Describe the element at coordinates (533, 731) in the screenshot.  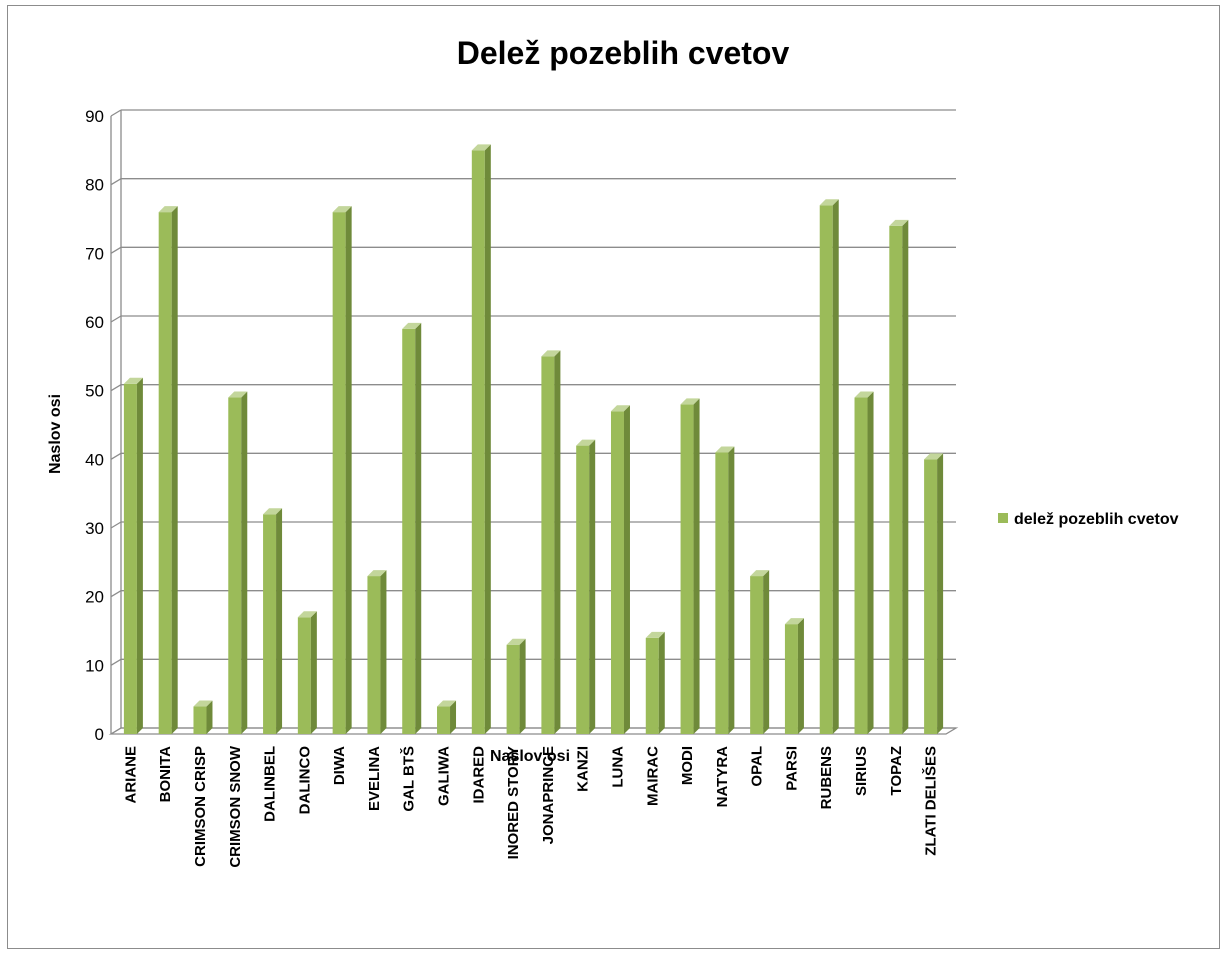
I see `chart-floor` at that location.